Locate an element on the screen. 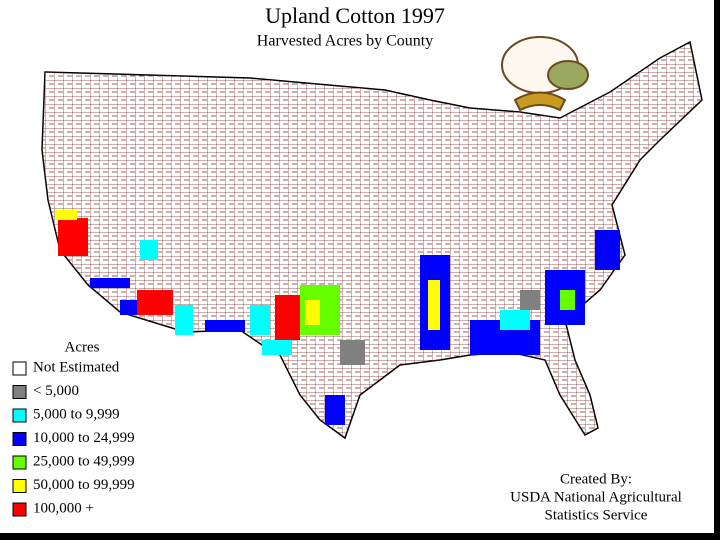 The height and width of the screenshot is (540, 720). title: Upland Cotton 1997 is located at coordinates (355, 15).